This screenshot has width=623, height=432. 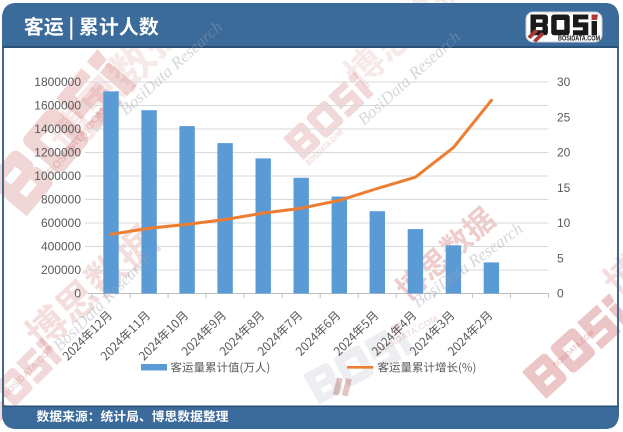 I want to click on svg-text: 5, so click(x=560, y=258).